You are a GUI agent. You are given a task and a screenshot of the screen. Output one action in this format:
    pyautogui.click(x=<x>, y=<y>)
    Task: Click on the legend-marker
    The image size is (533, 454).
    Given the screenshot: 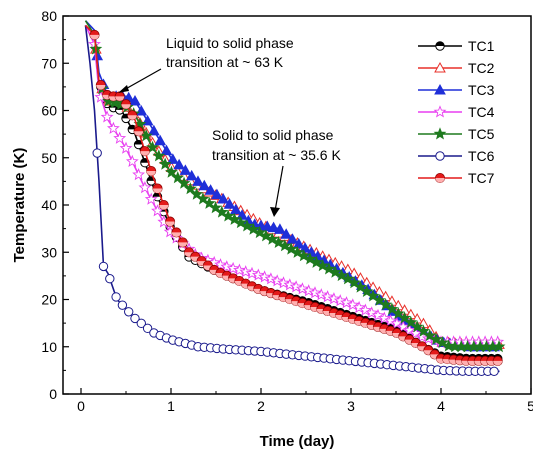 What is the action you would take?
    pyautogui.click(x=440, y=133)
    